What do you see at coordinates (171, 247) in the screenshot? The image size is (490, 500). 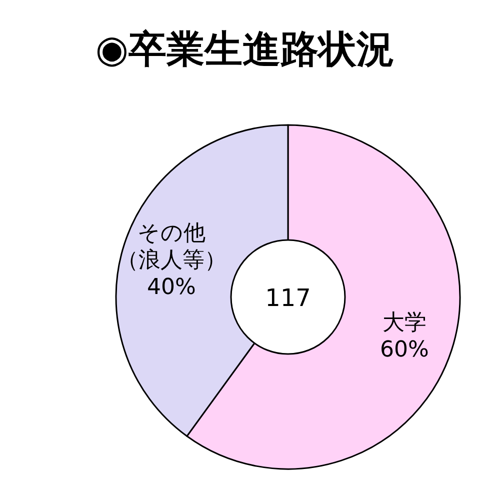 I see `slice-label: その他（浪人等）` at bounding box center [171, 247].